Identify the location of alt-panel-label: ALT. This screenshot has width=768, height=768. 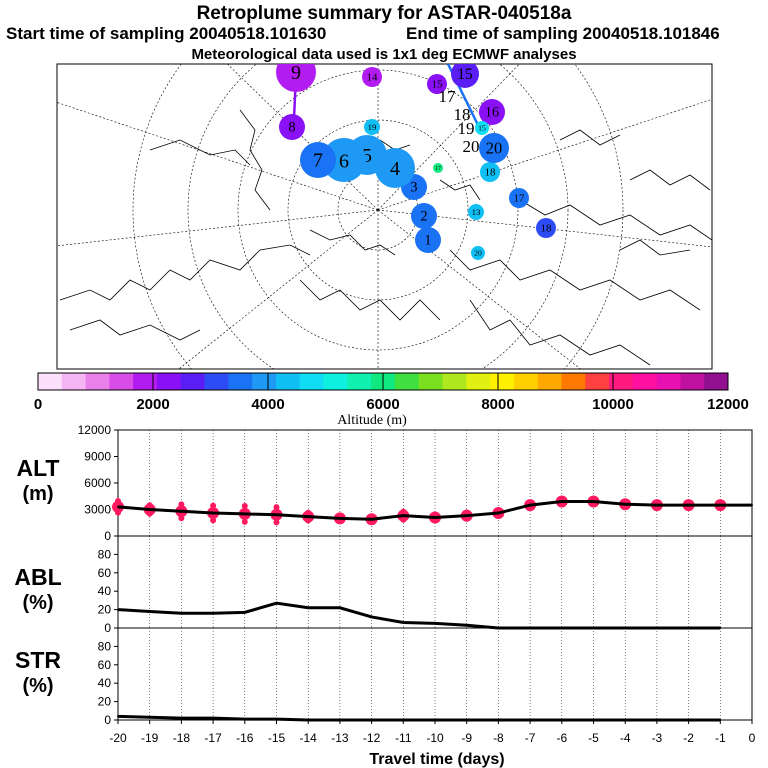
(37, 468).